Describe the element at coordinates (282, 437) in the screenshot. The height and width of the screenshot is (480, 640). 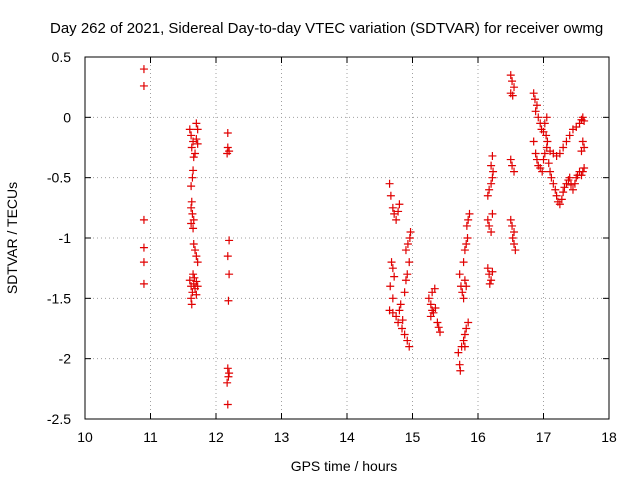
I see `x-tick-label: 13` at that location.